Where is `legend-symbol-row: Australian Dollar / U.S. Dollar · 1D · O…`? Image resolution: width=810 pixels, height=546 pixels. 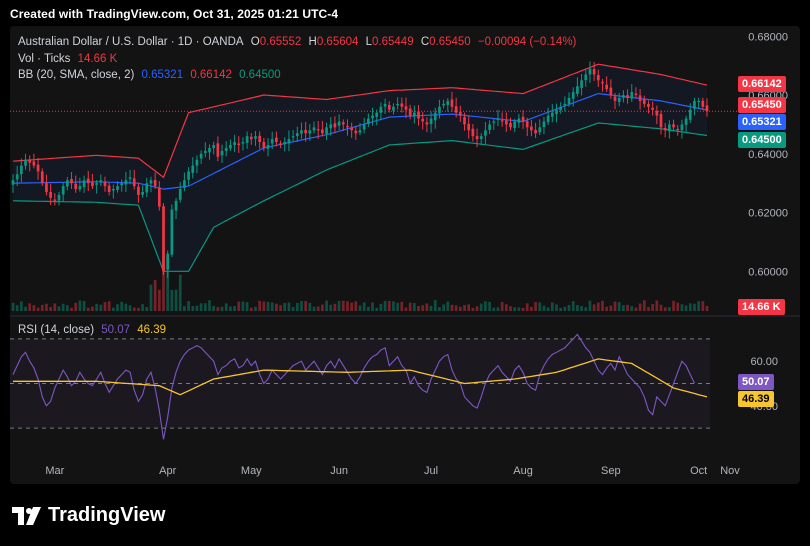
legend-symbol-row: Australian Dollar / U.S. Dollar · 1D · O… is located at coordinates (299, 42).